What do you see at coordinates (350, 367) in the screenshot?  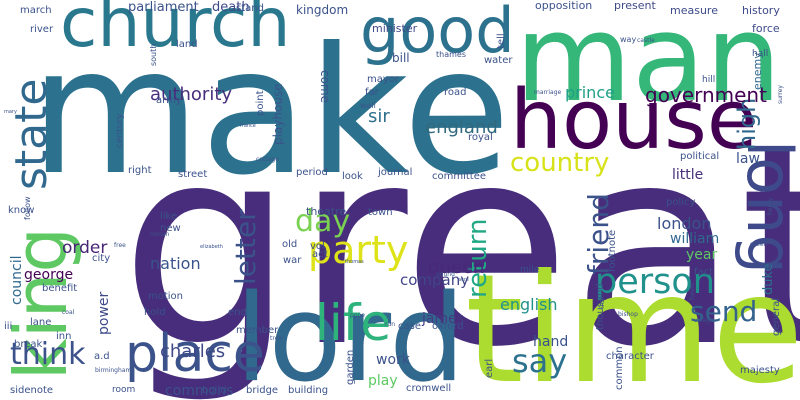 I see `word: garden` at bounding box center [350, 367].